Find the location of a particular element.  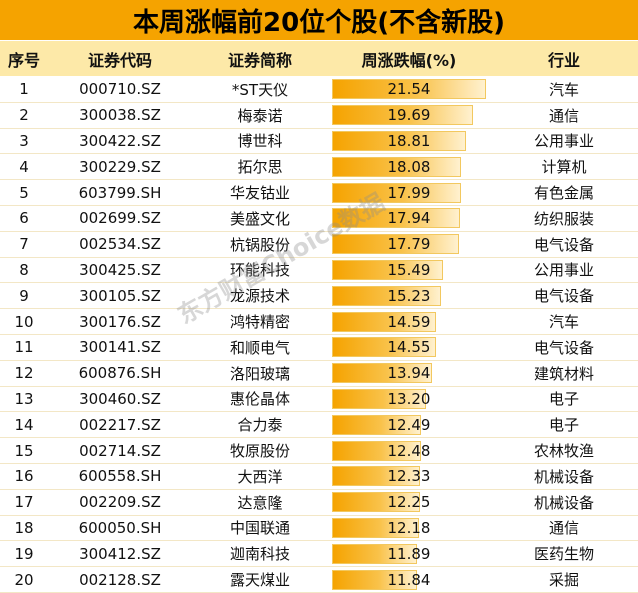

table-row: 16 600558.SH 大西洋 12.33 机械设备 is located at coordinates (319, 476).